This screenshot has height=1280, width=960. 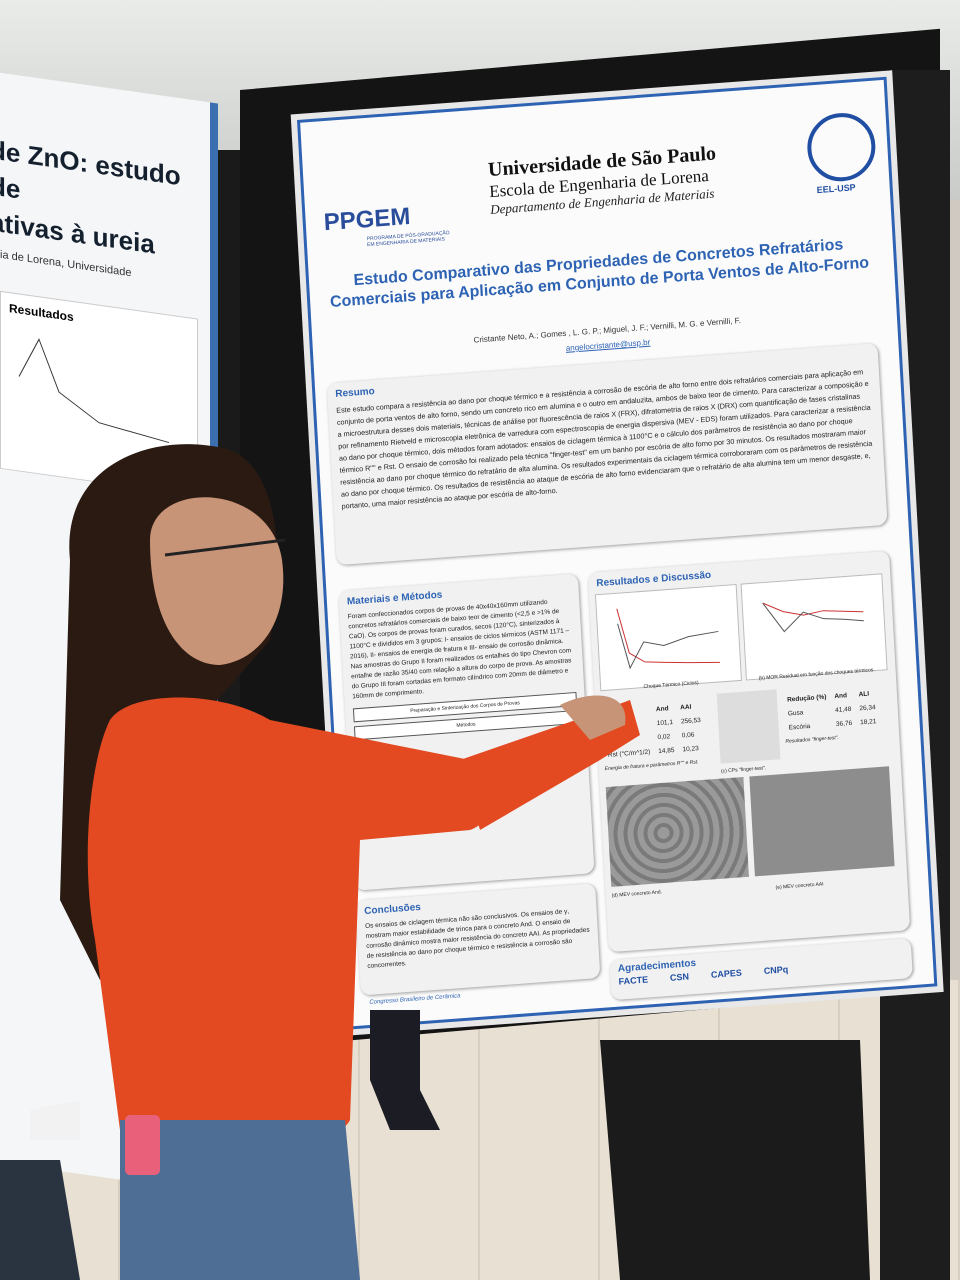 What do you see at coordinates (593, 717) in the screenshot?
I see `hand` at bounding box center [593, 717].